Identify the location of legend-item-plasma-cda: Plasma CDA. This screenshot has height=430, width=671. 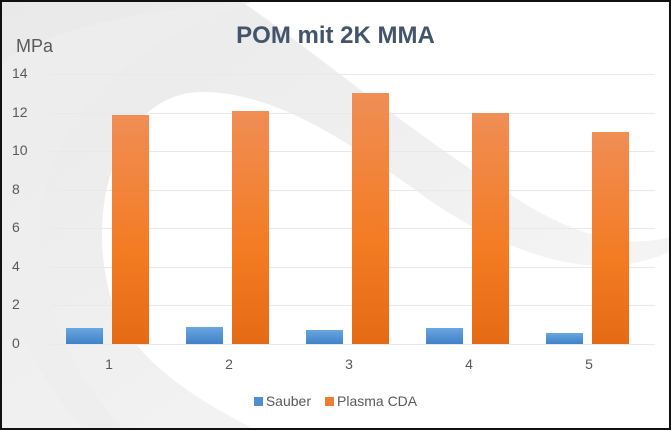
(371, 401).